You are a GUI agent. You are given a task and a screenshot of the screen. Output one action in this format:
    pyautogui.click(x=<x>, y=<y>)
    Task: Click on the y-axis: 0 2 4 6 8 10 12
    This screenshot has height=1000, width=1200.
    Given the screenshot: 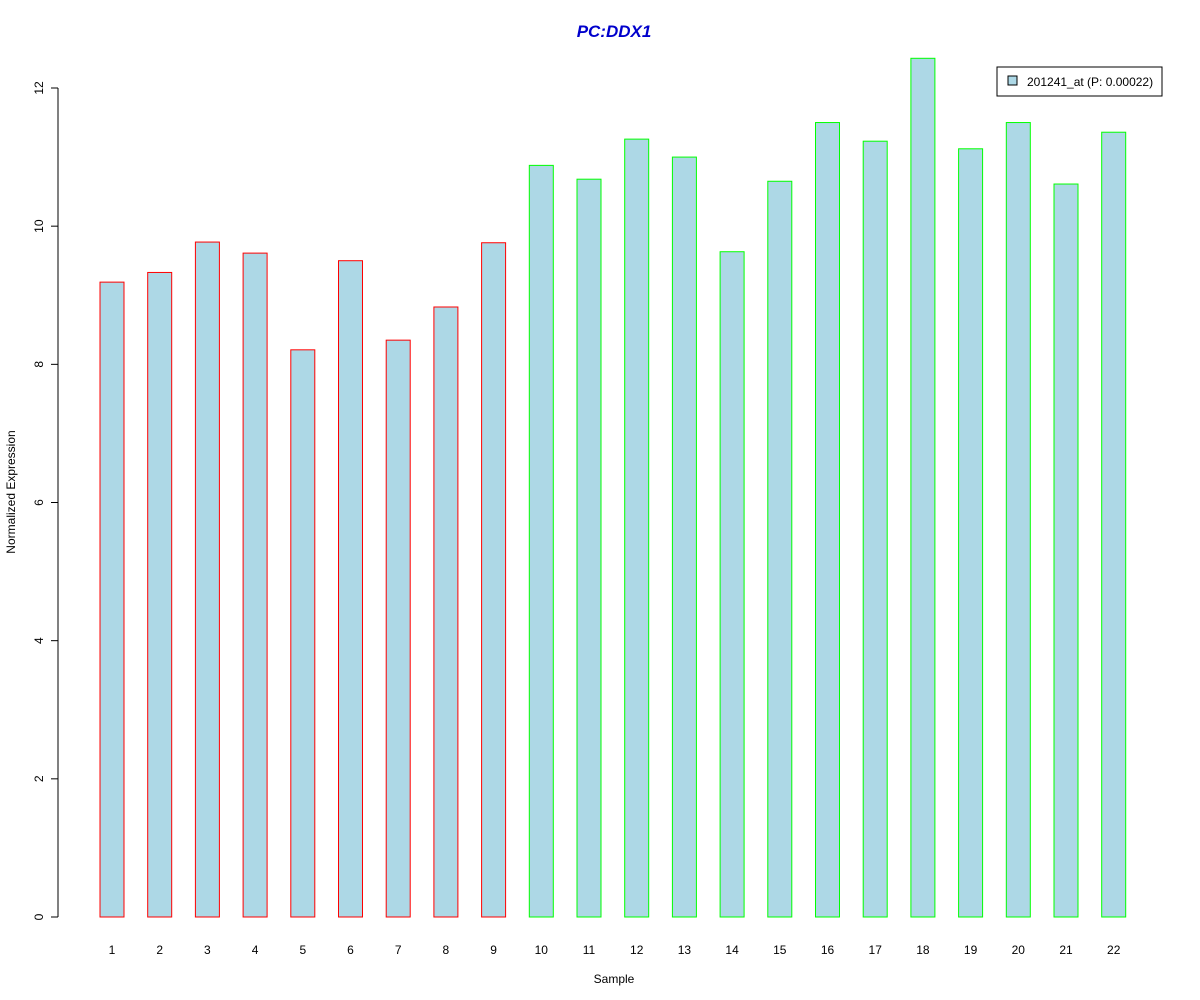 What is the action you would take?
    pyautogui.click(x=45, y=500)
    